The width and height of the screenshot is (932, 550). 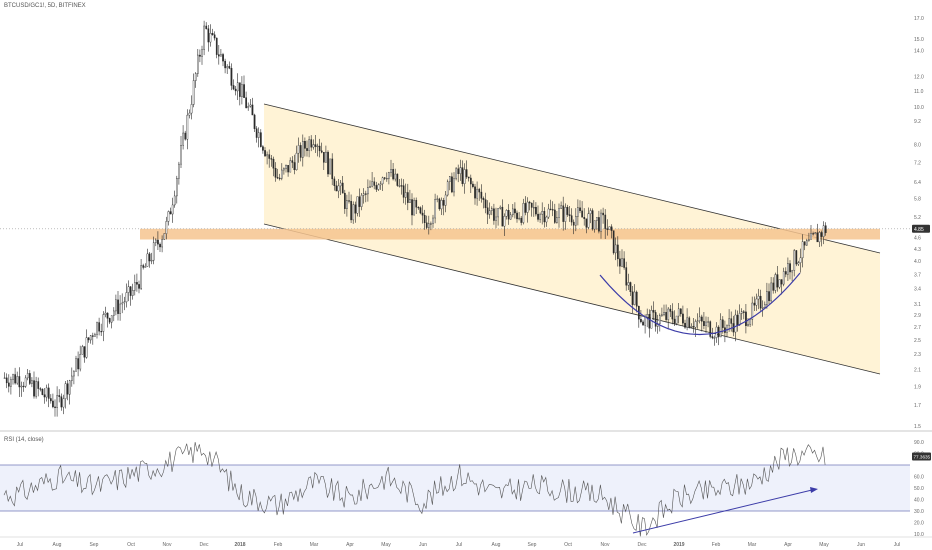 I want to click on x-tick-label: 2019, so click(x=678, y=545).